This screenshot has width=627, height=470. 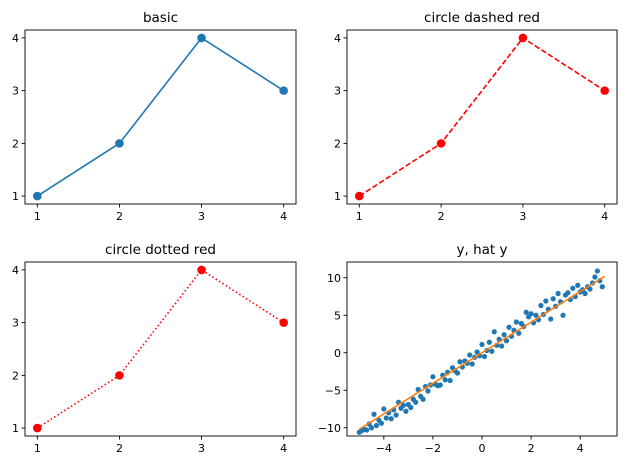 I want to click on y-tick-label: 0, so click(x=337, y=353).